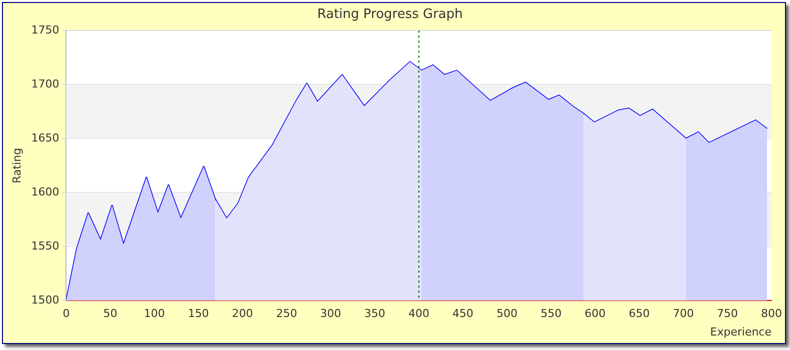 Image resolution: width=790 pixels, height=350 pixels. I want to click on x-tick-label: 300, so click(331, 313).